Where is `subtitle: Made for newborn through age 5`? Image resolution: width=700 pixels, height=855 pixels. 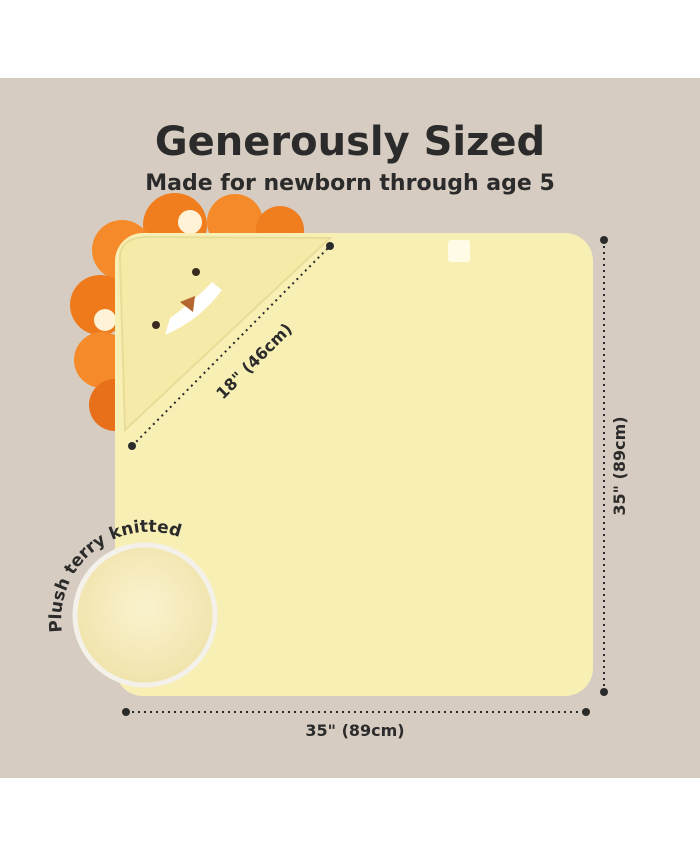
subtitle: Made for newborn through age 5 is located at coordinates (350, 183).